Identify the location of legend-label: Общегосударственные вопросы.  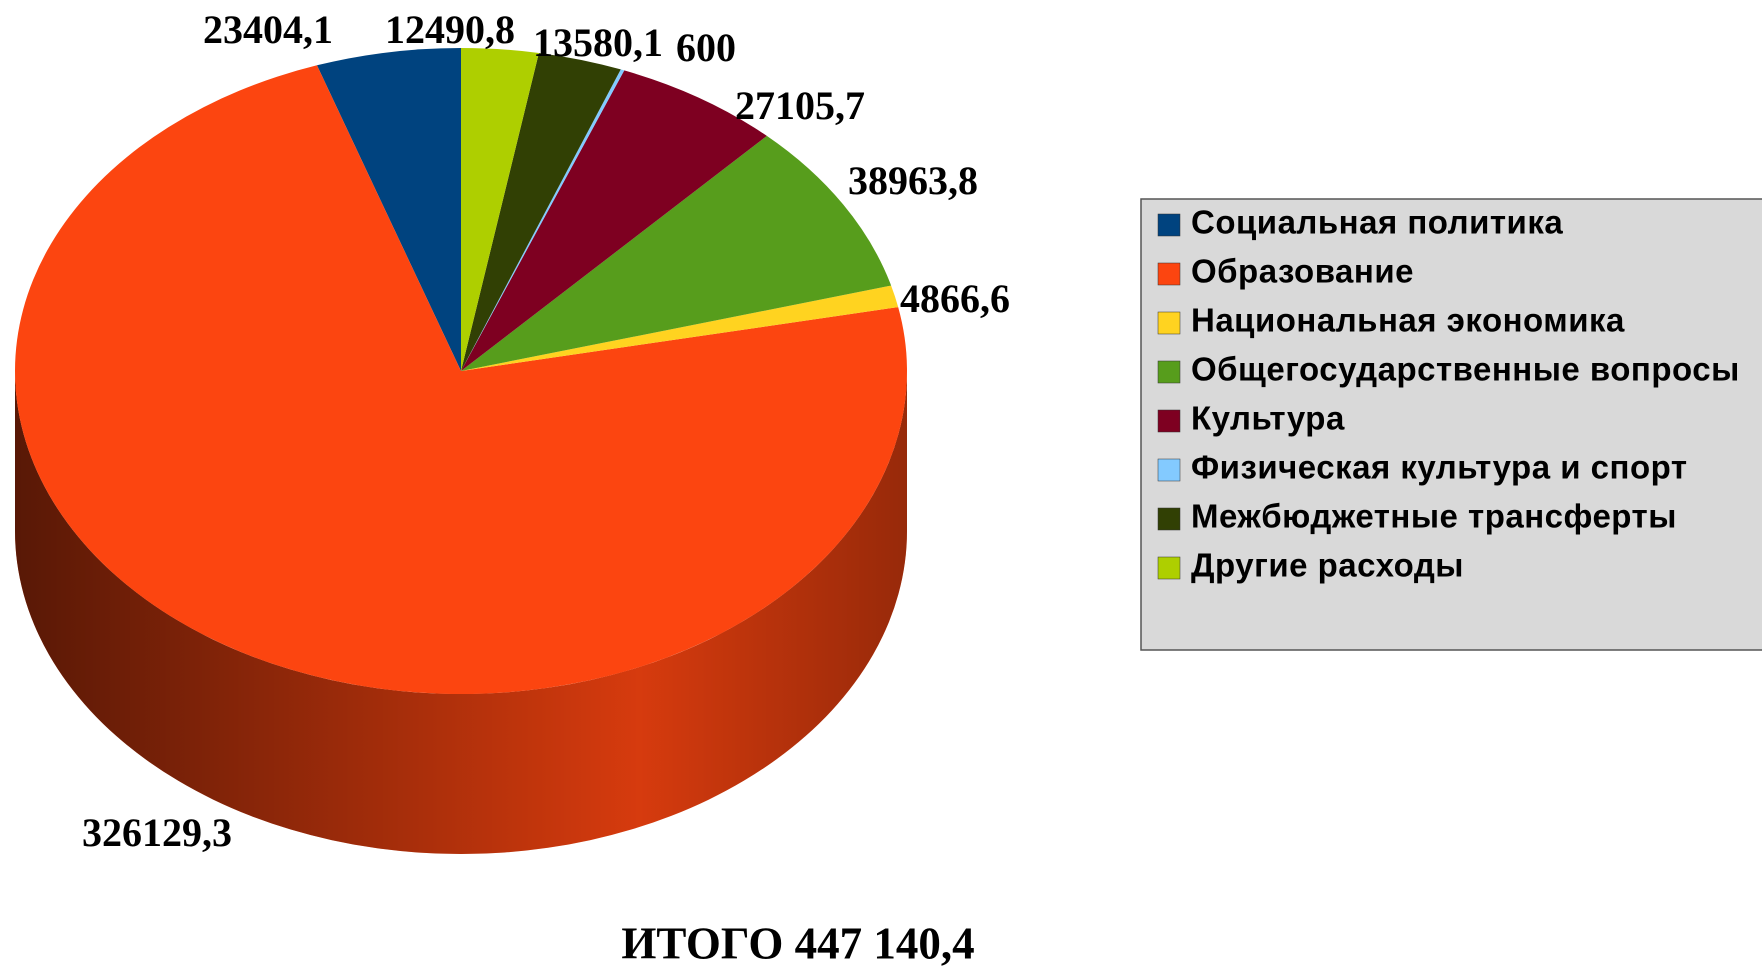
(1465, 369).